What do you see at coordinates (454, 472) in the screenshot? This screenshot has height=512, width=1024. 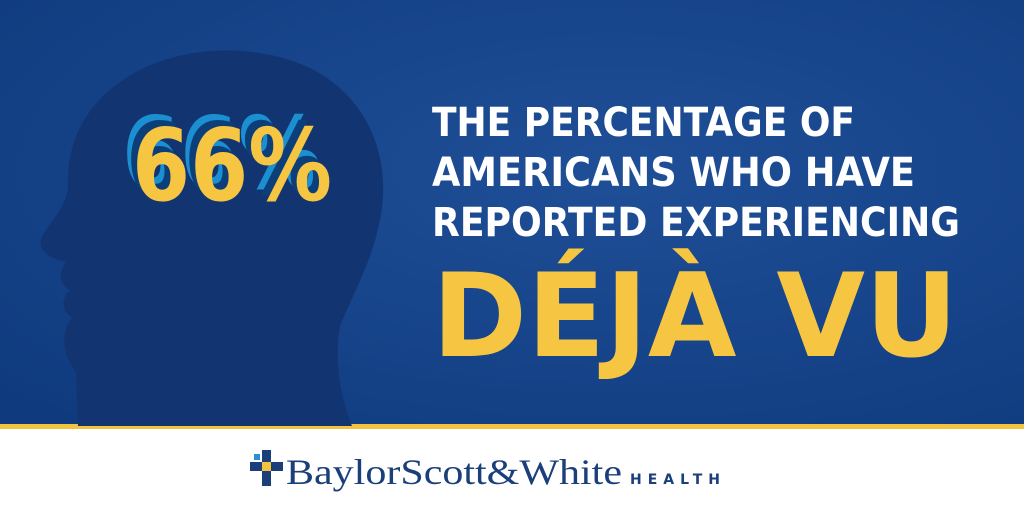 I see `brand: BaylorScott&White` at bounding box center [454, 472].